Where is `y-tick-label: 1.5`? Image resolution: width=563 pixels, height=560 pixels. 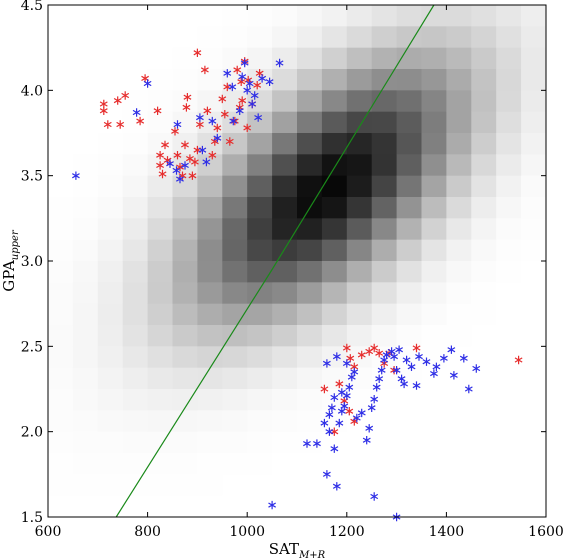
y-tick-label: 1.5 is located at coordinates (32, 518).